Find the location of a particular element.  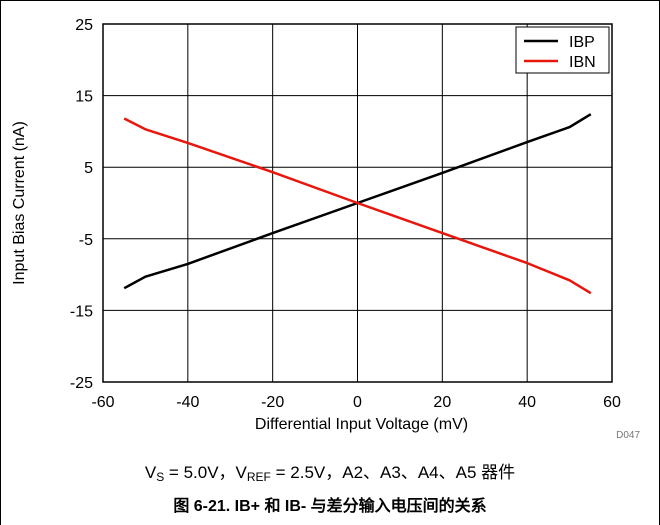

test-conditions: VS = 5.0V，VREF = 2.5V，A2、A3、A4、A5 器件 is located at coordinates (330, 473).